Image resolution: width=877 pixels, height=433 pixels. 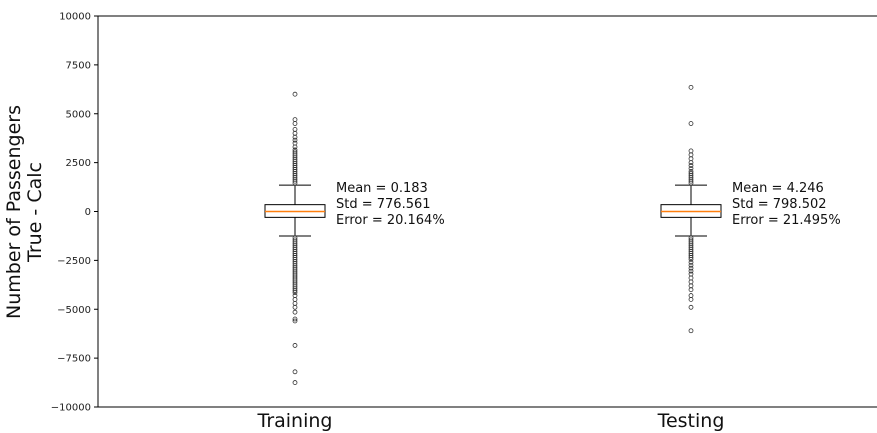 I want to click on y-axis-ticks: 10000 7500 5000 2500 0 −2500 −5000 −7500 −10000, so click(x=74, y=213).